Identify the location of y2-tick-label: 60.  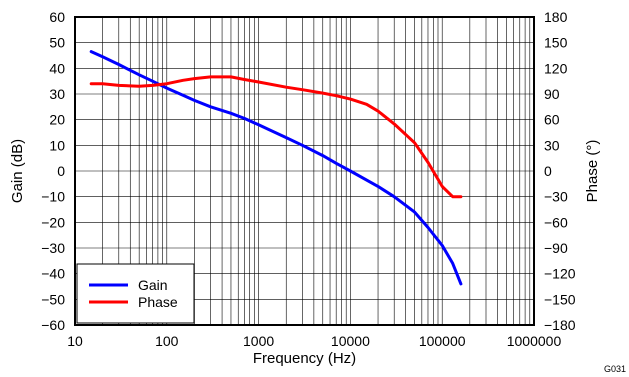
(552, 120).